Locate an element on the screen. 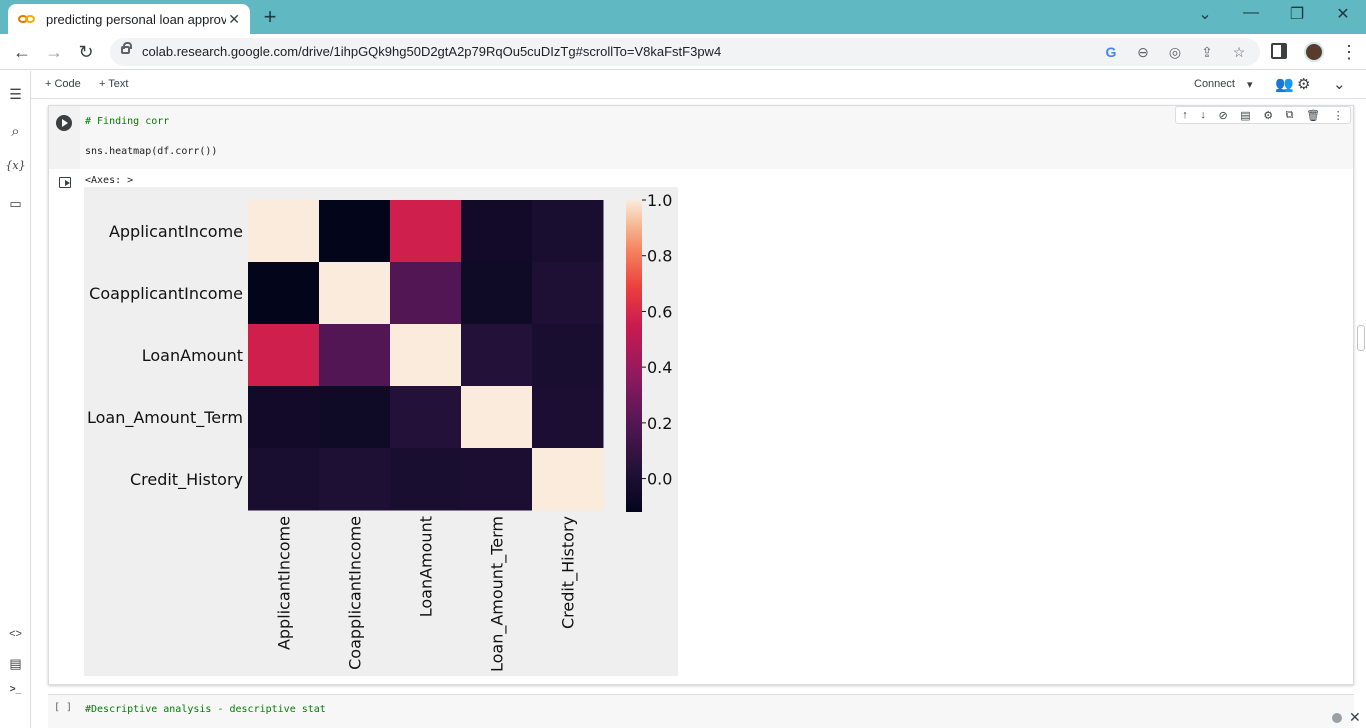 The width and height of the screenshot is (1366, 728). delete-icon: 🗑 is located at coordinates (1313, 115).